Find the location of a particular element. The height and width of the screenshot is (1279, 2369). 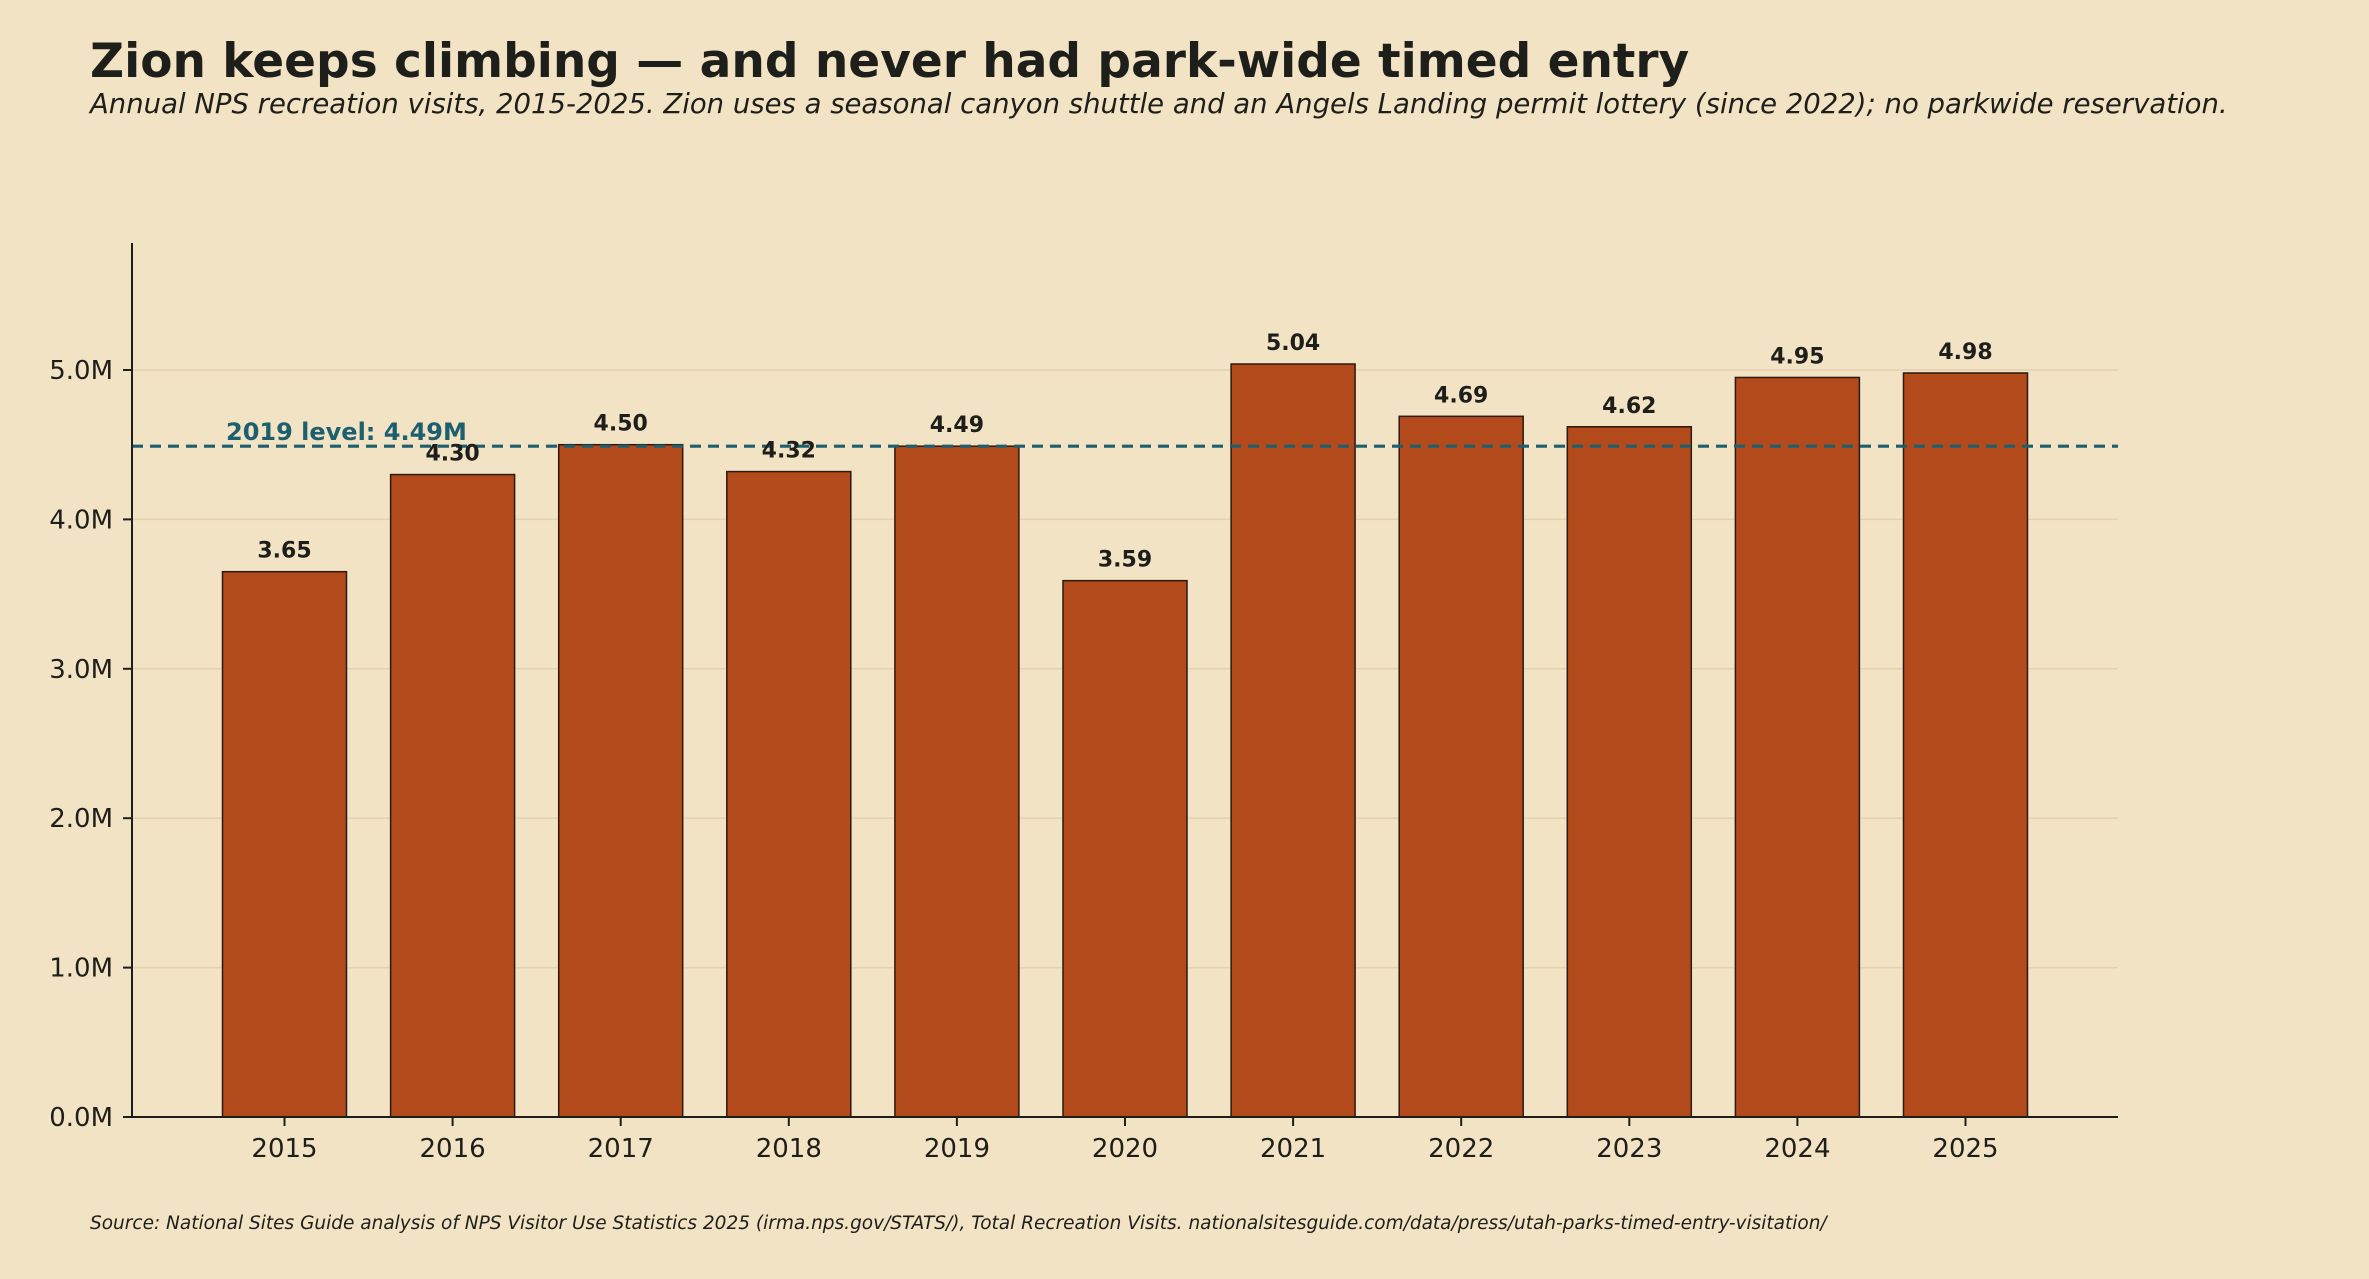

data-label: 4.32 is located at coordinates (789, 451).